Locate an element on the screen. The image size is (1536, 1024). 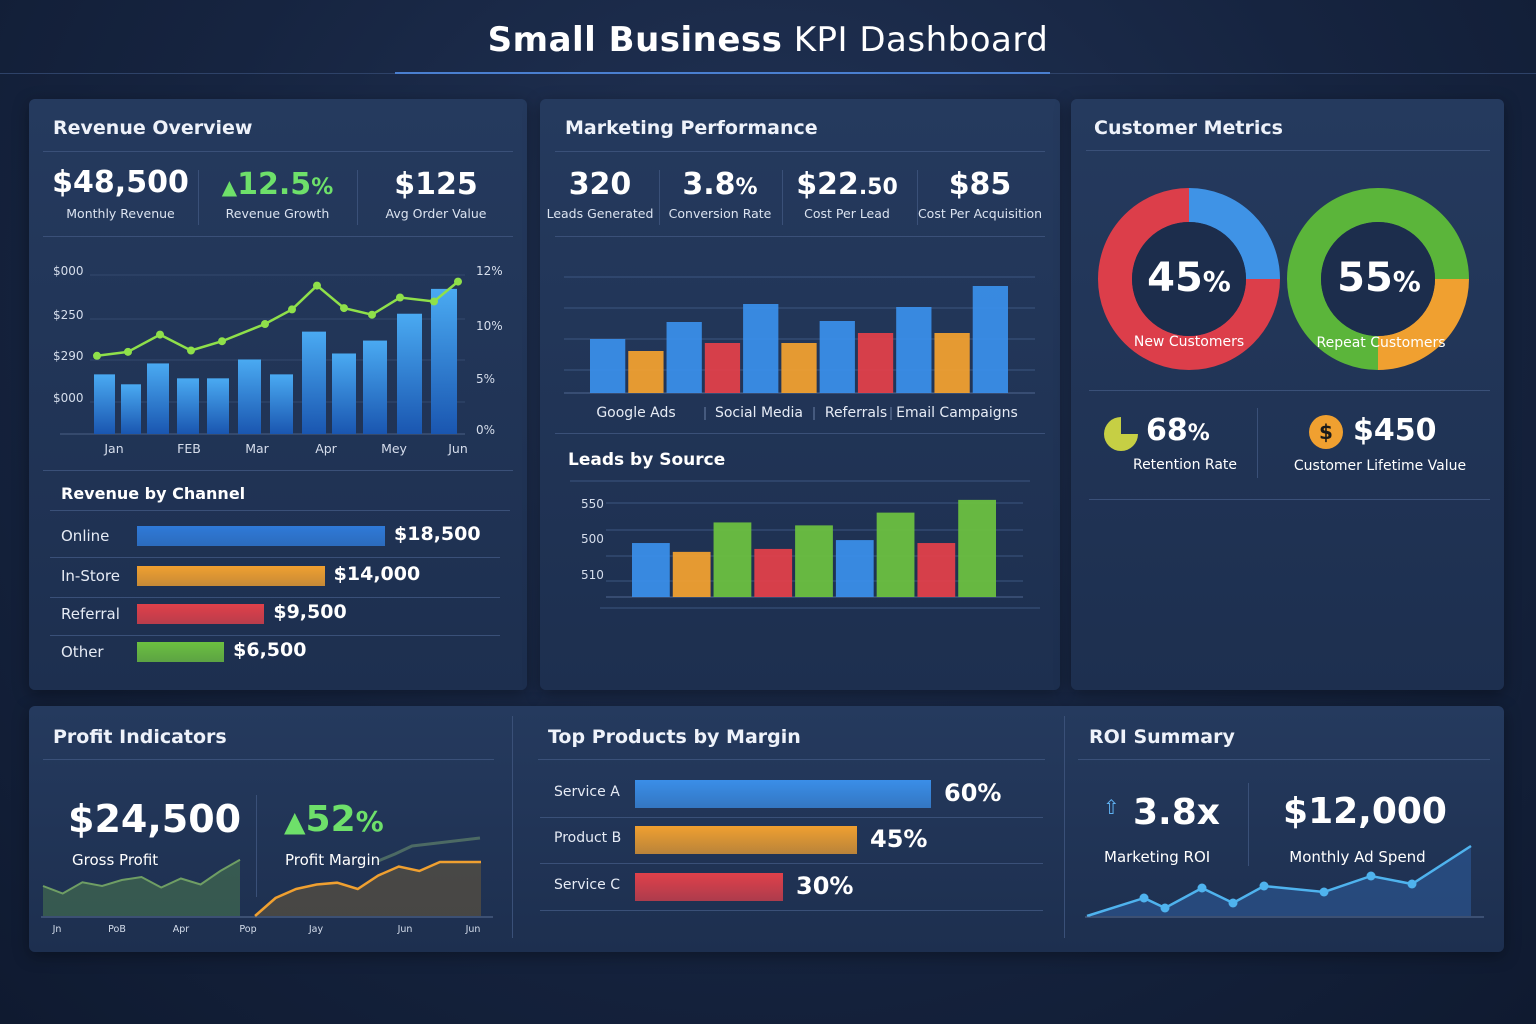
category-label: Social Media is located at coordinates (759, 413).